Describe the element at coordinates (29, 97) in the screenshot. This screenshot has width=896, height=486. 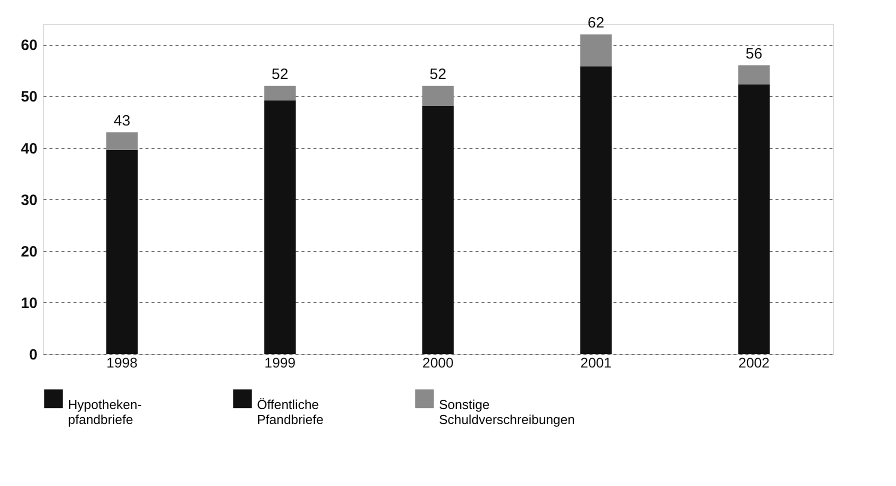
I see `y-tick-label: 50` at that location.